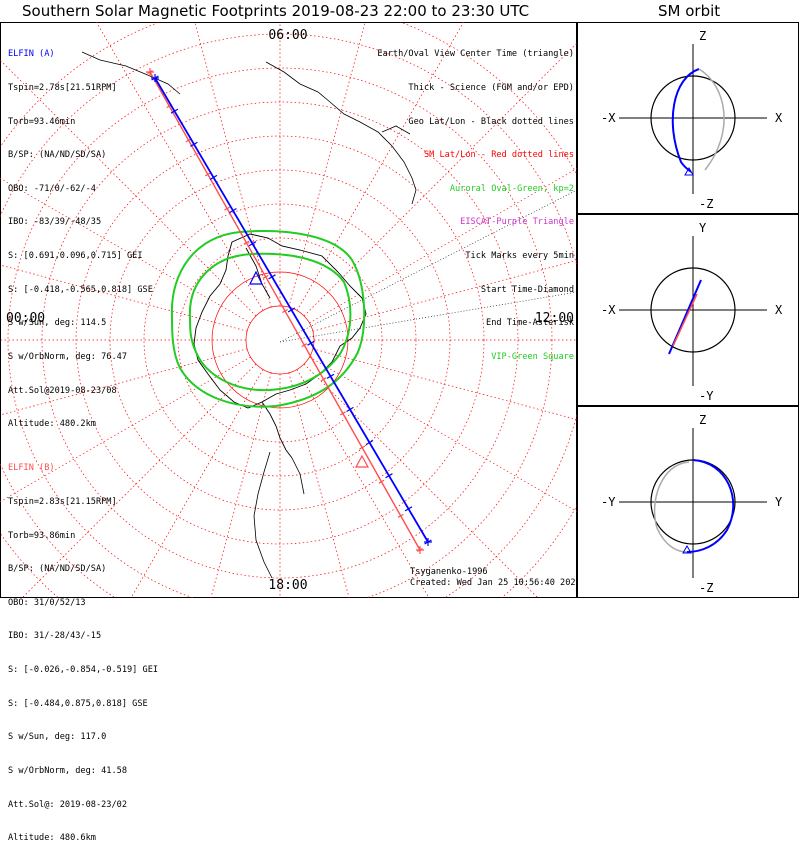 The height and width of the screenshot is (856, 800). What do you see at coordinates (475, 54) in the screenshot?
I see `legend-item: Earth/Oval View Center Time (triangle)` at bounding box center [475, 54].